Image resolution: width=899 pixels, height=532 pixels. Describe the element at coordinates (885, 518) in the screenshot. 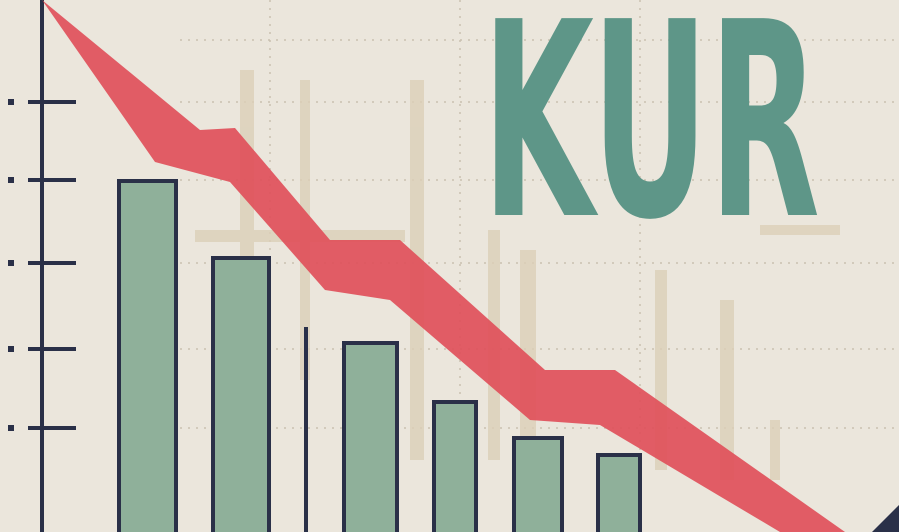

I see `arrow-head` at that location.